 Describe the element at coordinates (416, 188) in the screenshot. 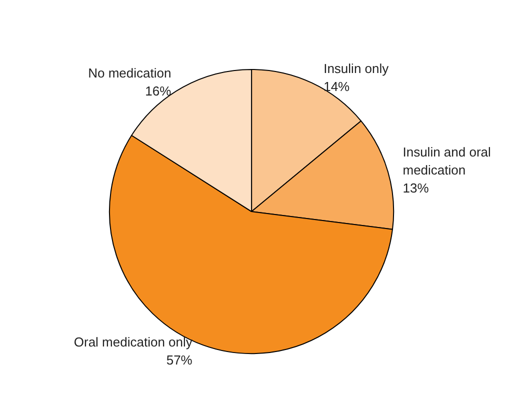

I see `data-label: 13%` at that location.